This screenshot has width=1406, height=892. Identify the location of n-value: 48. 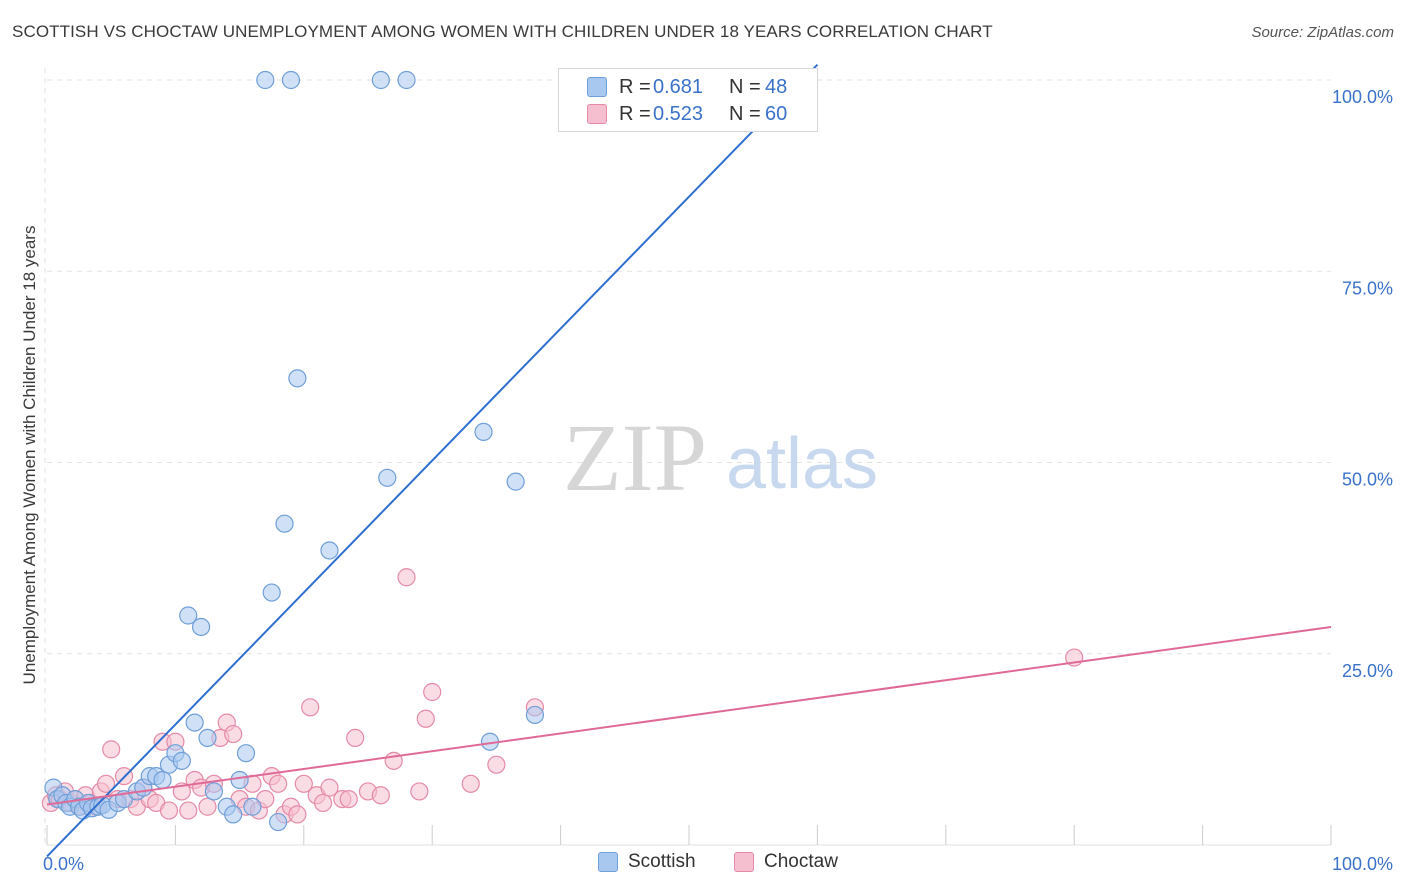
(776, 86).